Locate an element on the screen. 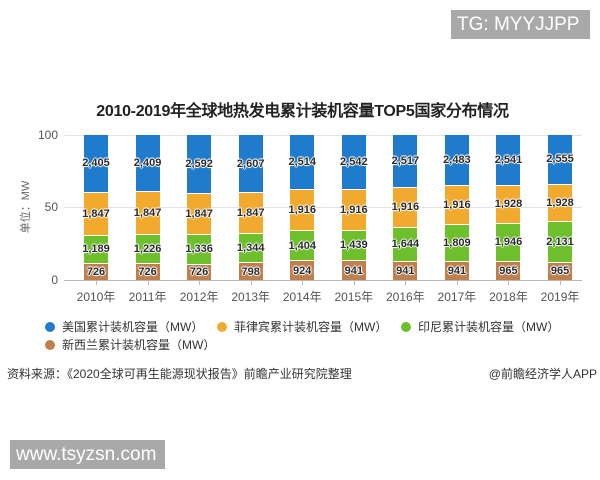  bar-2012年: 2,592 1,847 1,336 726 is located at coordinates (199, 207).